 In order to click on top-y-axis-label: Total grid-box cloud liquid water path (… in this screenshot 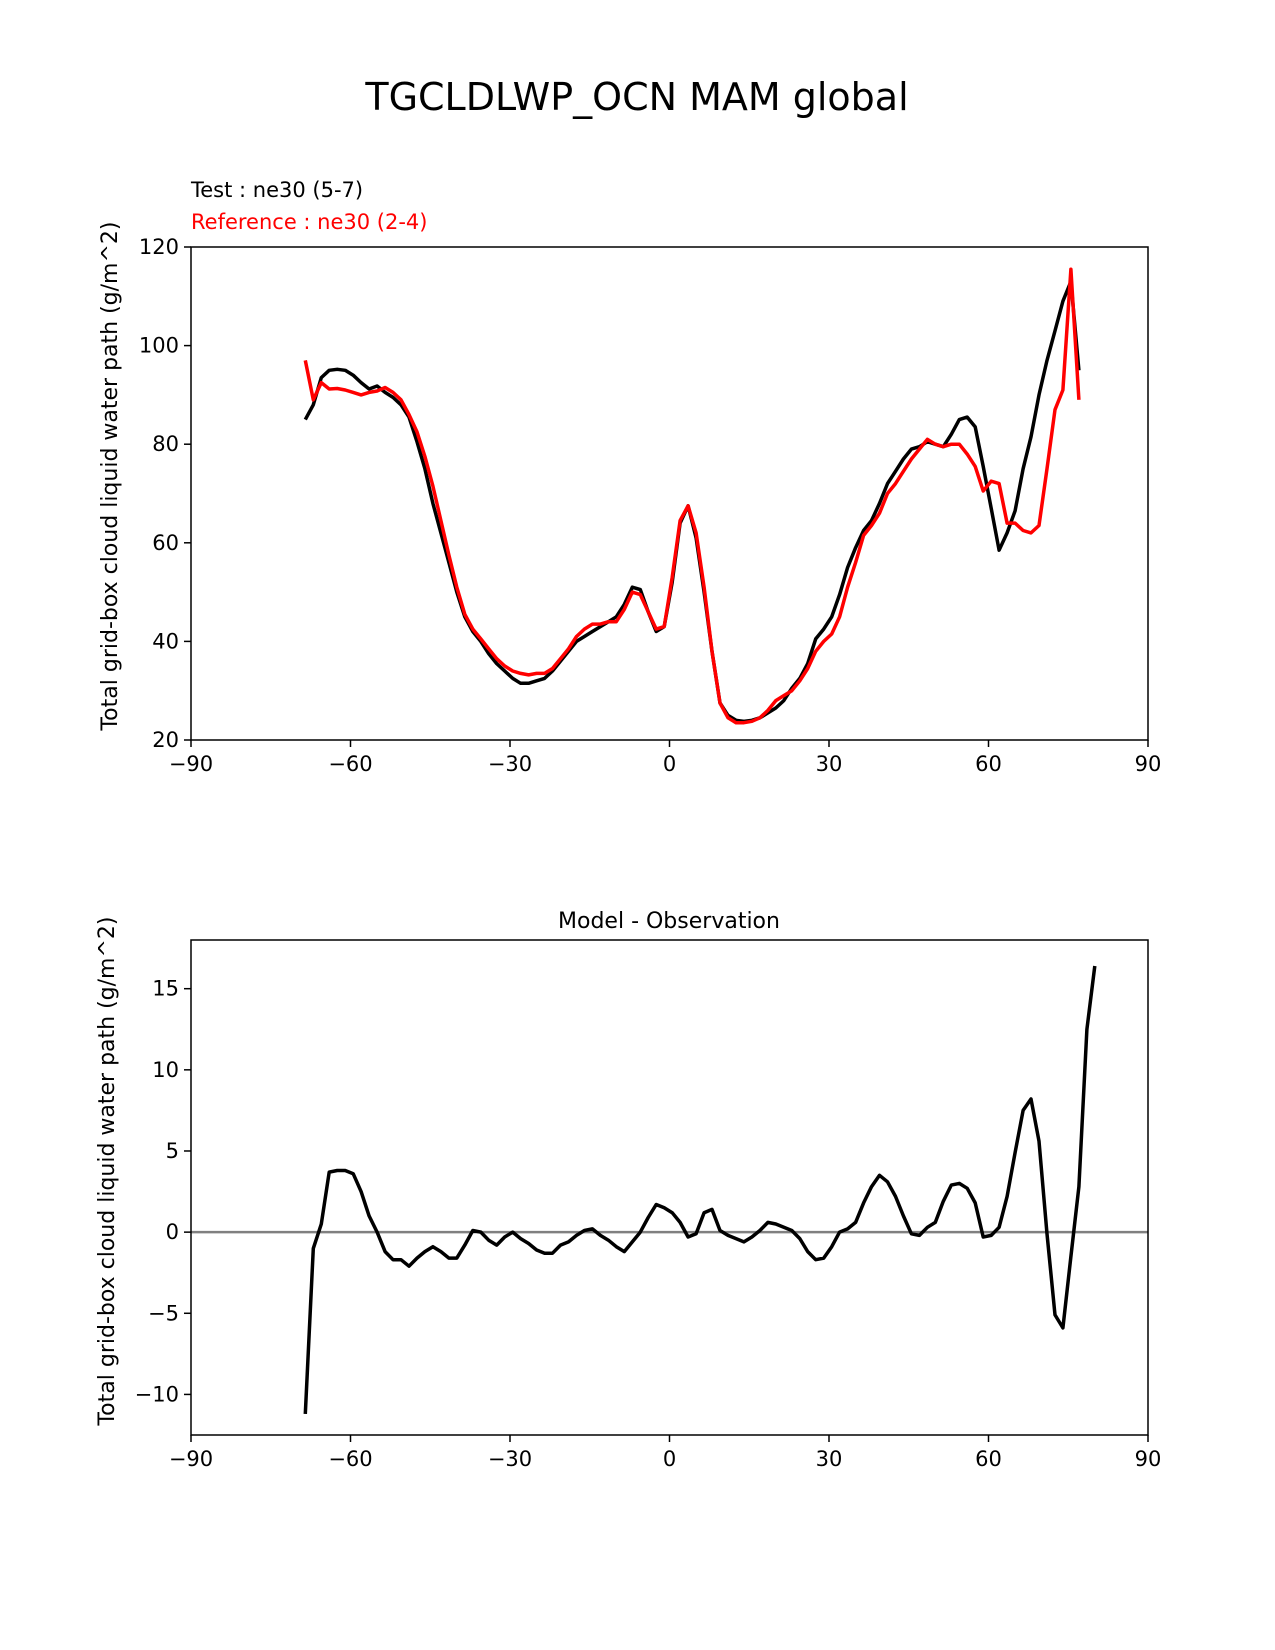, I will do `click(110, 476)`.